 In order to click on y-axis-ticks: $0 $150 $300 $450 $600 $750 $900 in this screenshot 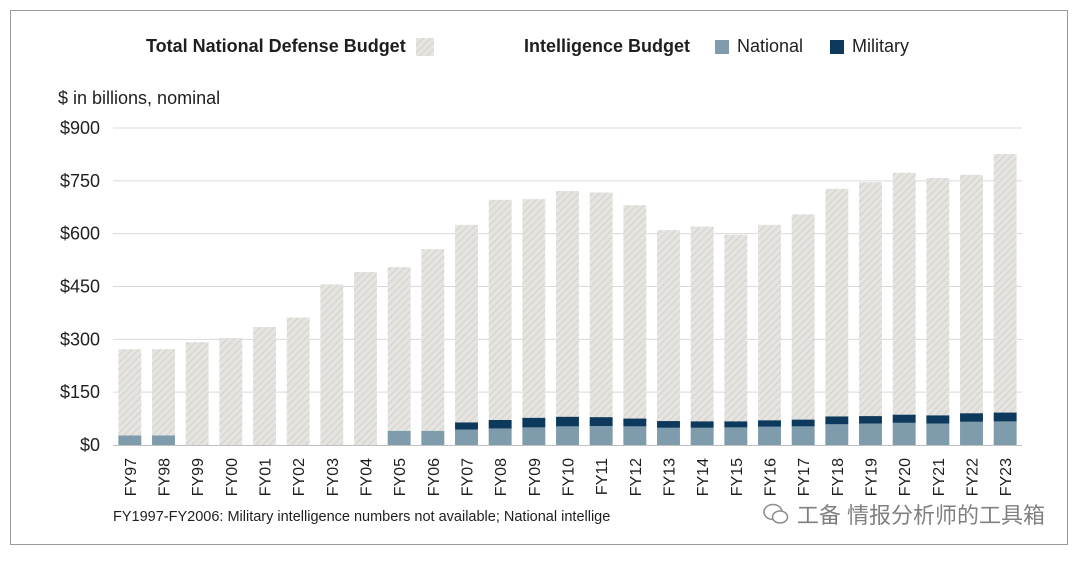, I will do `click(80, 286)`.